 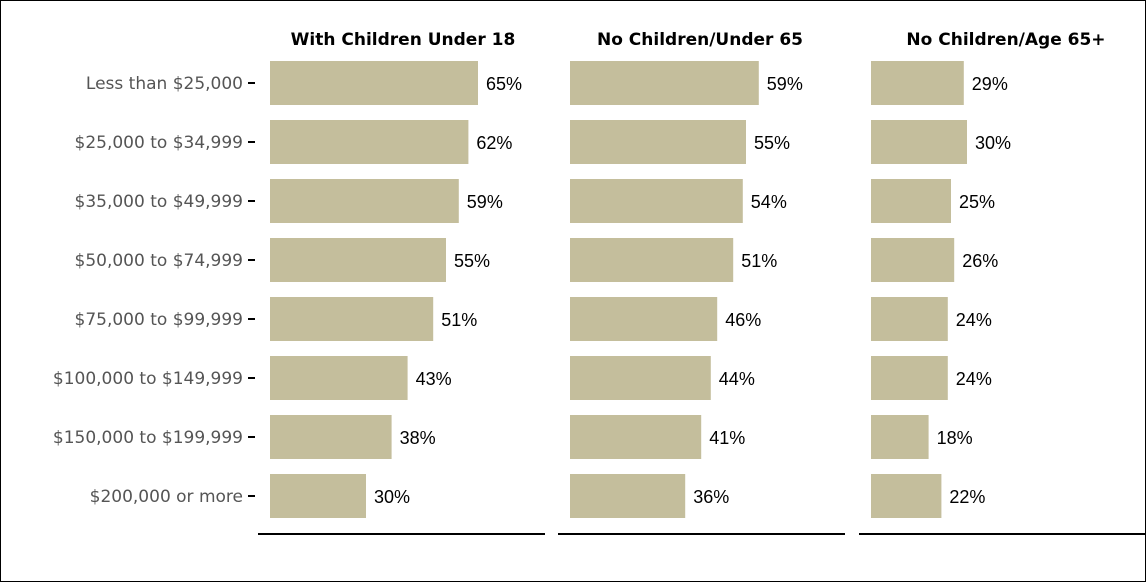 I want to click on category-label-75-000-to-99-999: $75,000 to $99,999, so click(x=159, y=320).